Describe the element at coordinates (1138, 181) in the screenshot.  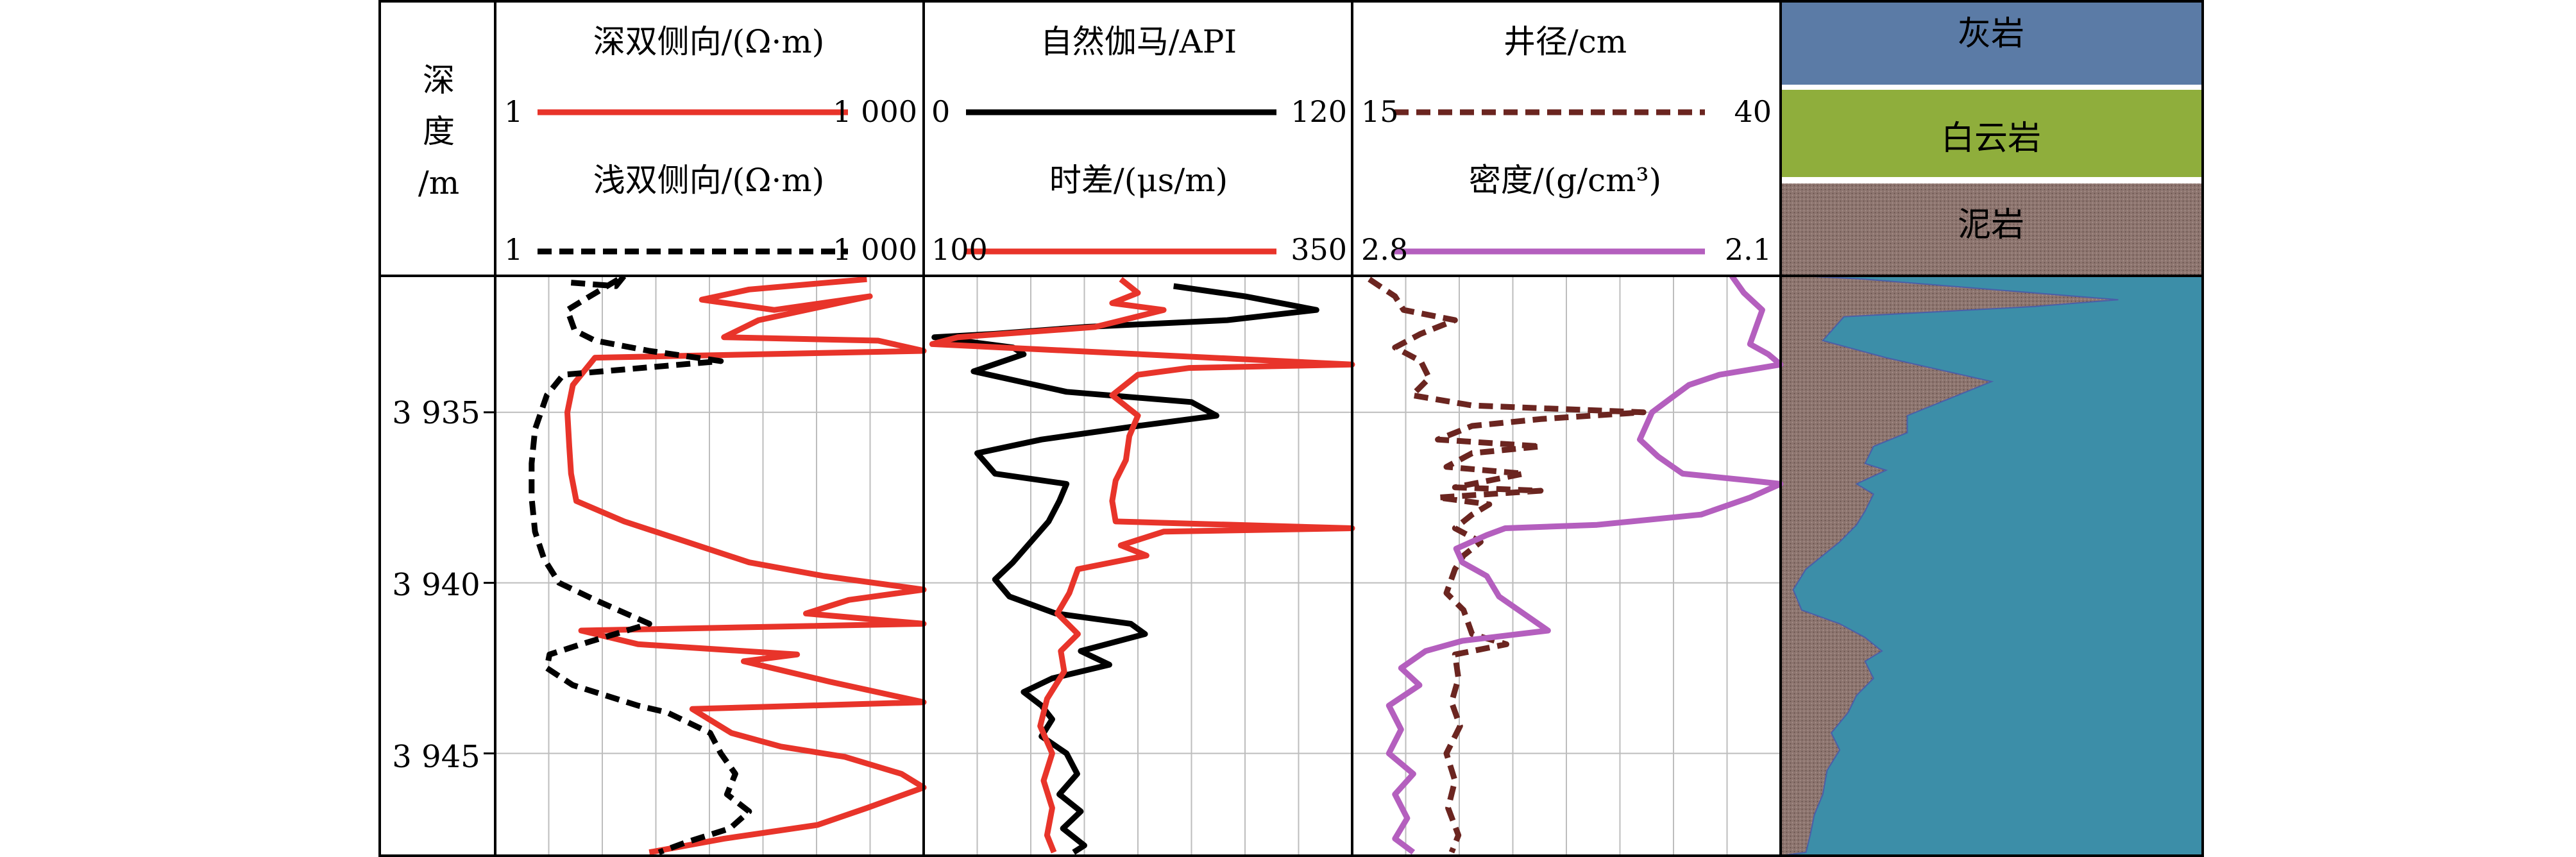
I see `sonic-title: 时差/(μs/m)` at that location.